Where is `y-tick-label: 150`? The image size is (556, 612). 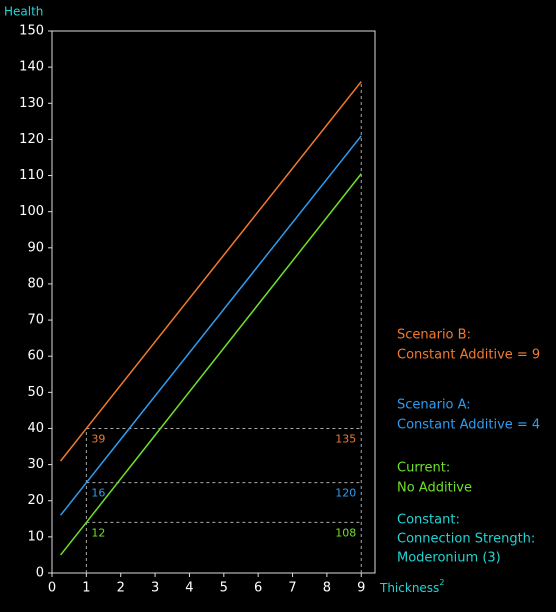
y-tick-label: 150 is located at coordinates (31, 31).